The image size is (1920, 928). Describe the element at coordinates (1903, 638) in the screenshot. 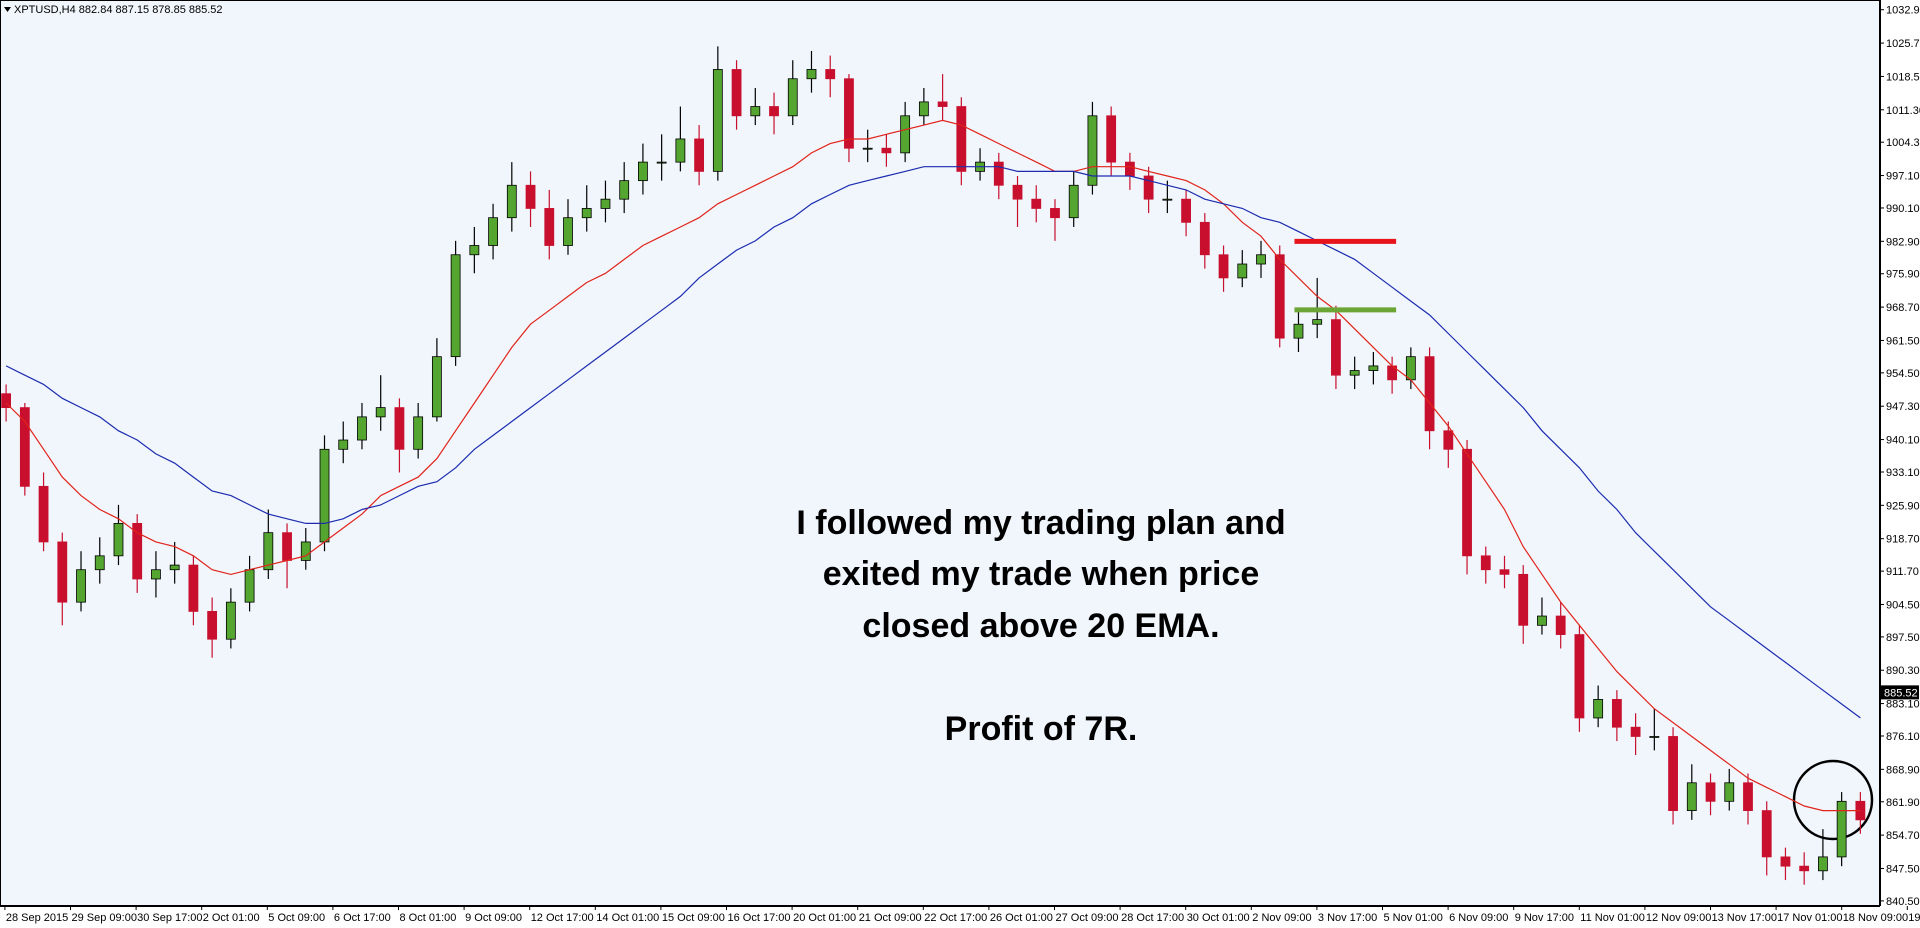

I see `y-tick-label: 897.50` at that location.